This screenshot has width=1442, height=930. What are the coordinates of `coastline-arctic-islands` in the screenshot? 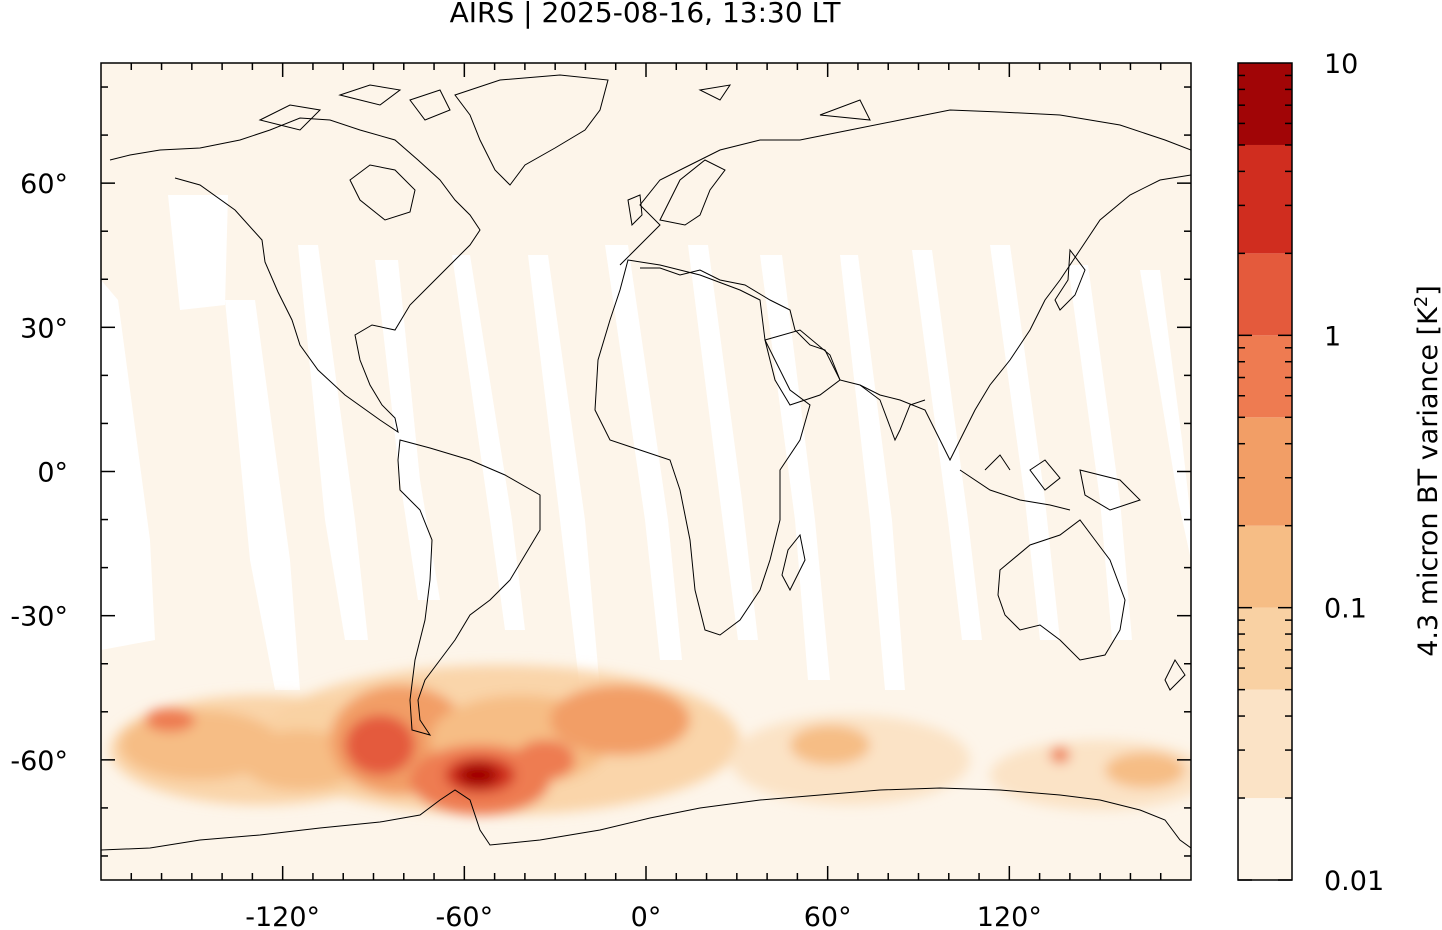 It's located at (564, 107).